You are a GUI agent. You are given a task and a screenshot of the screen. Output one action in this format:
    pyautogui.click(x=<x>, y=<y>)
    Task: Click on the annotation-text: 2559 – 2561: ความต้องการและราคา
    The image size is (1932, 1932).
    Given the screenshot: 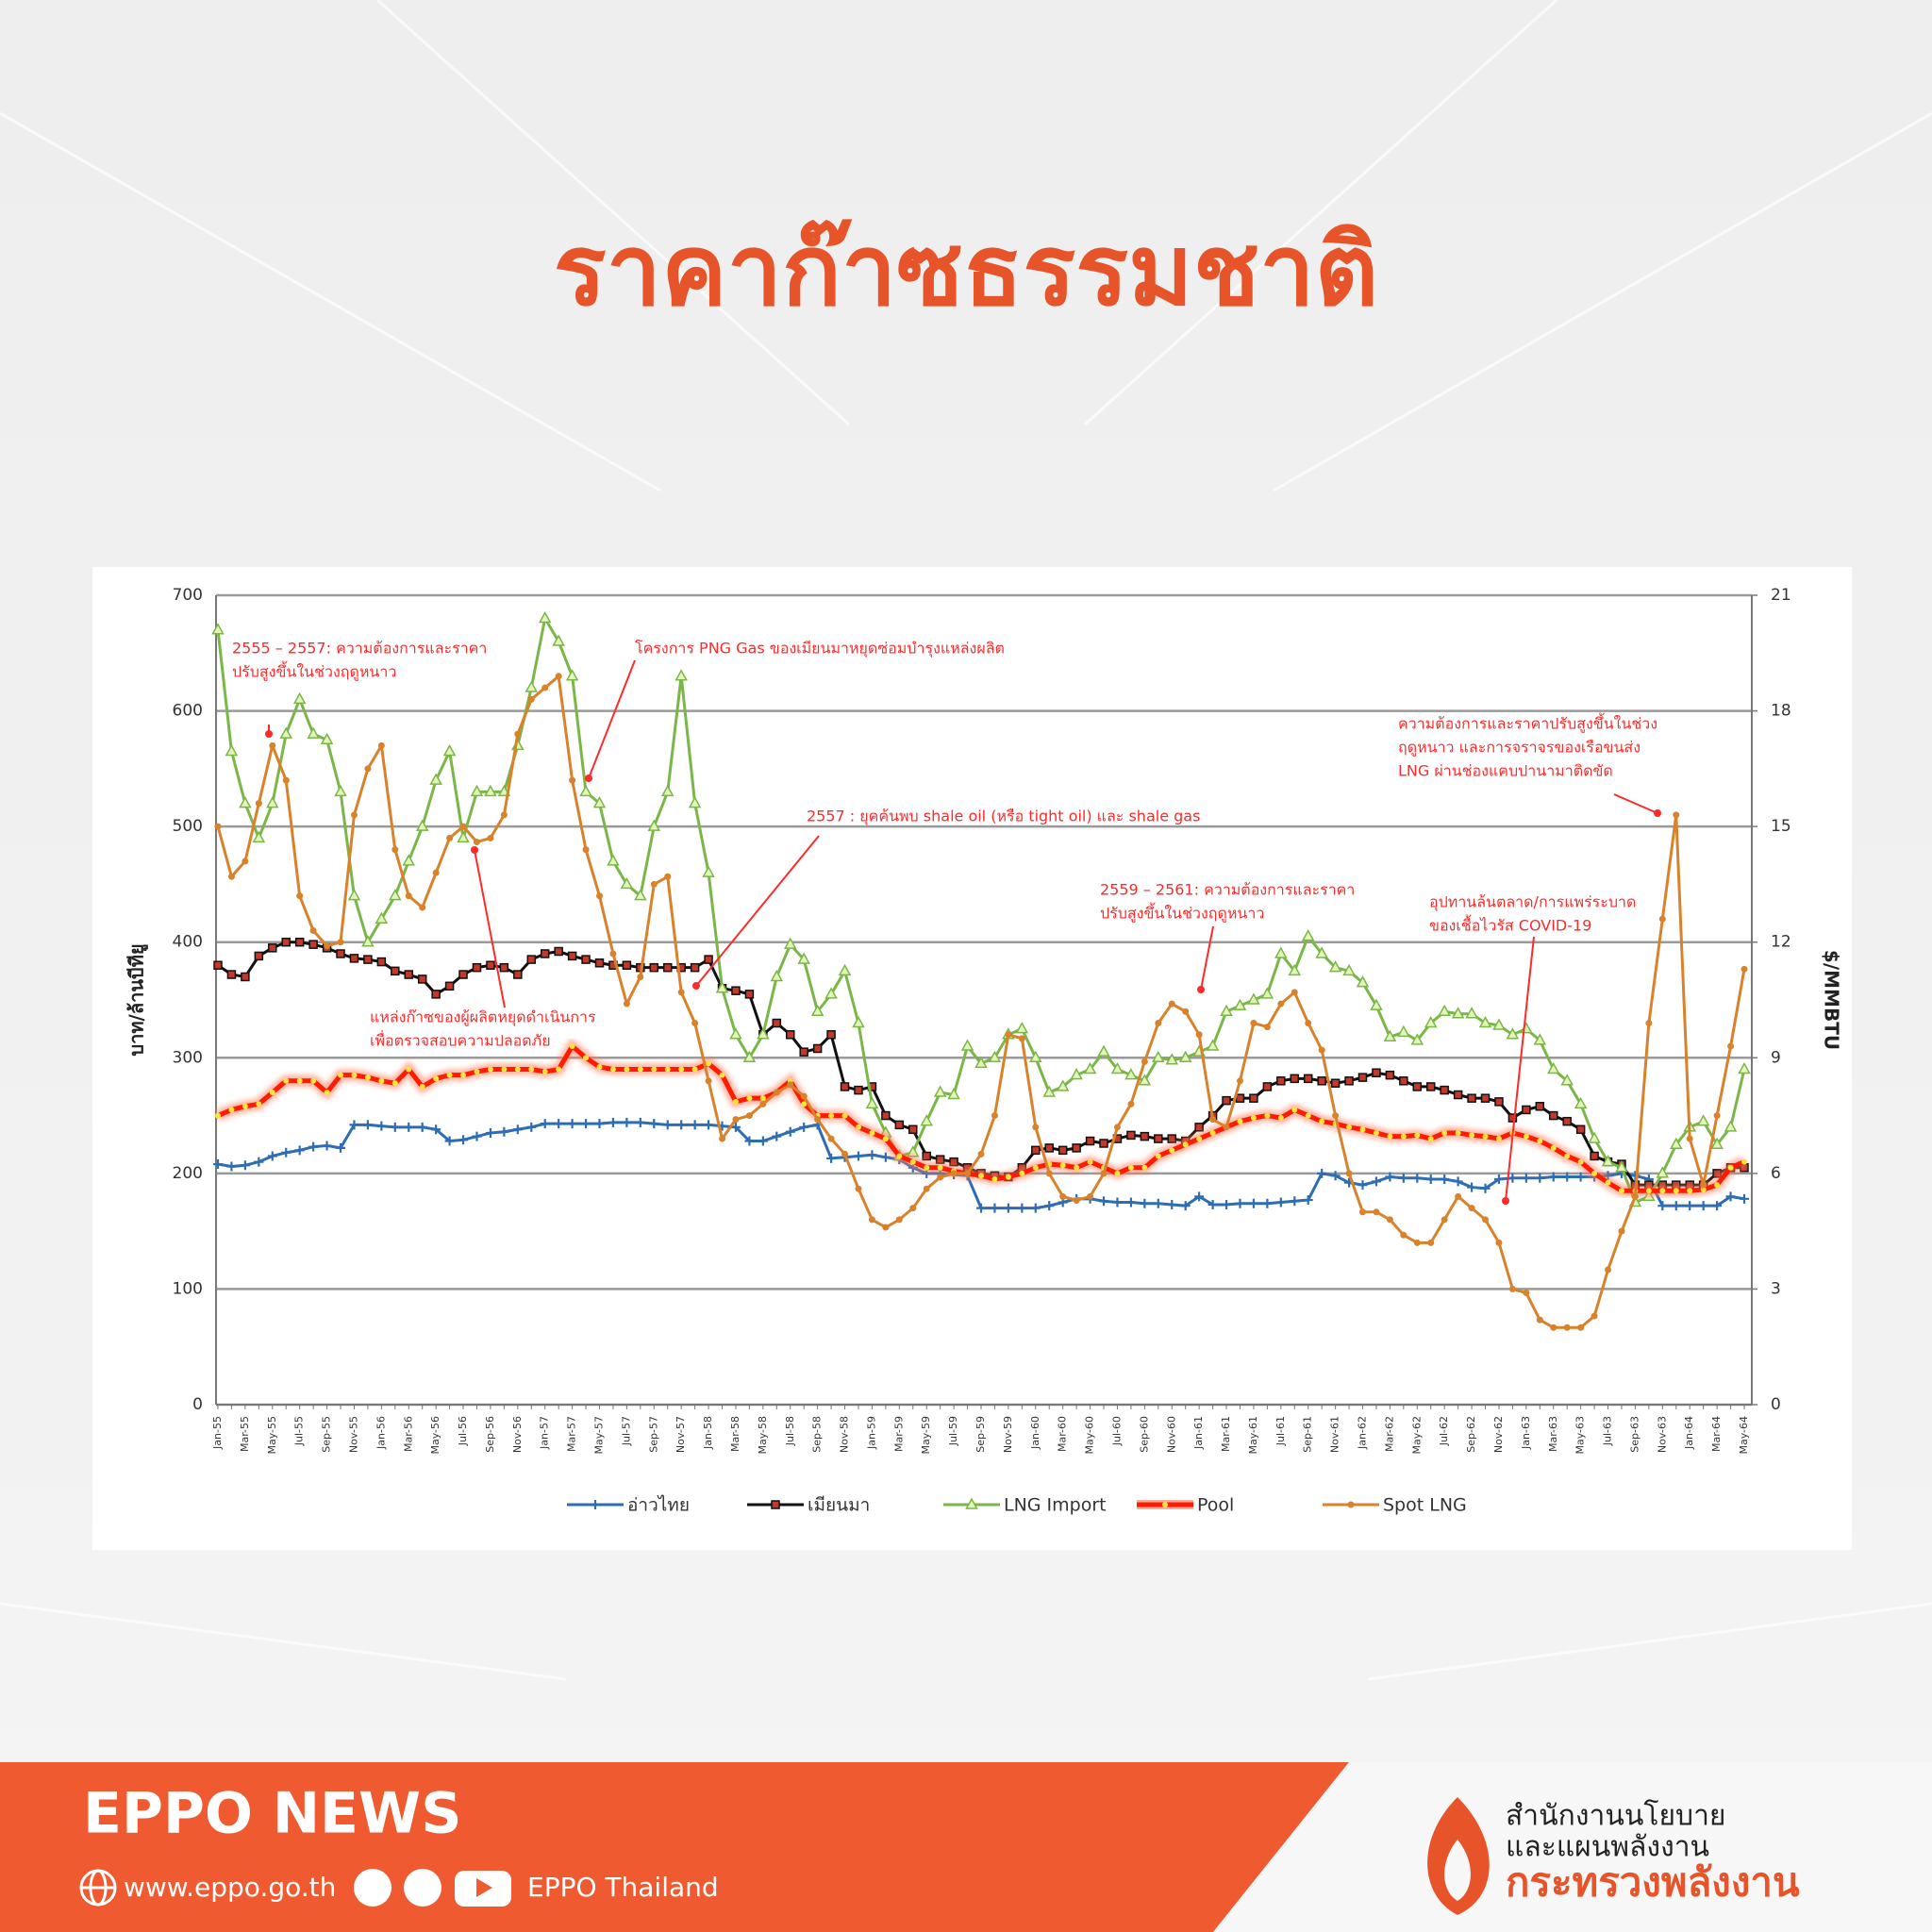 What is the action you would take?
    pyautogui.click(x=1228, y=890)
    